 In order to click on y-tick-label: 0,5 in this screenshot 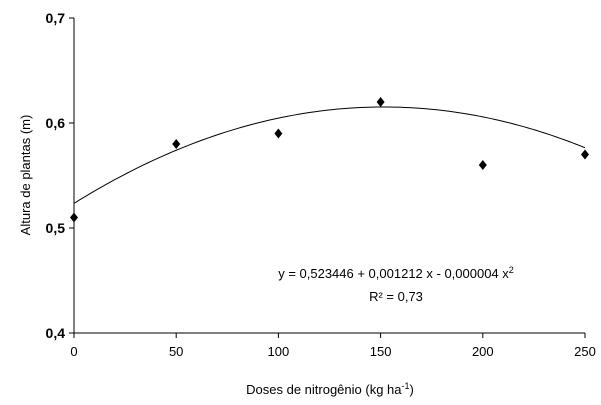, I will do `click(56, 228)`.